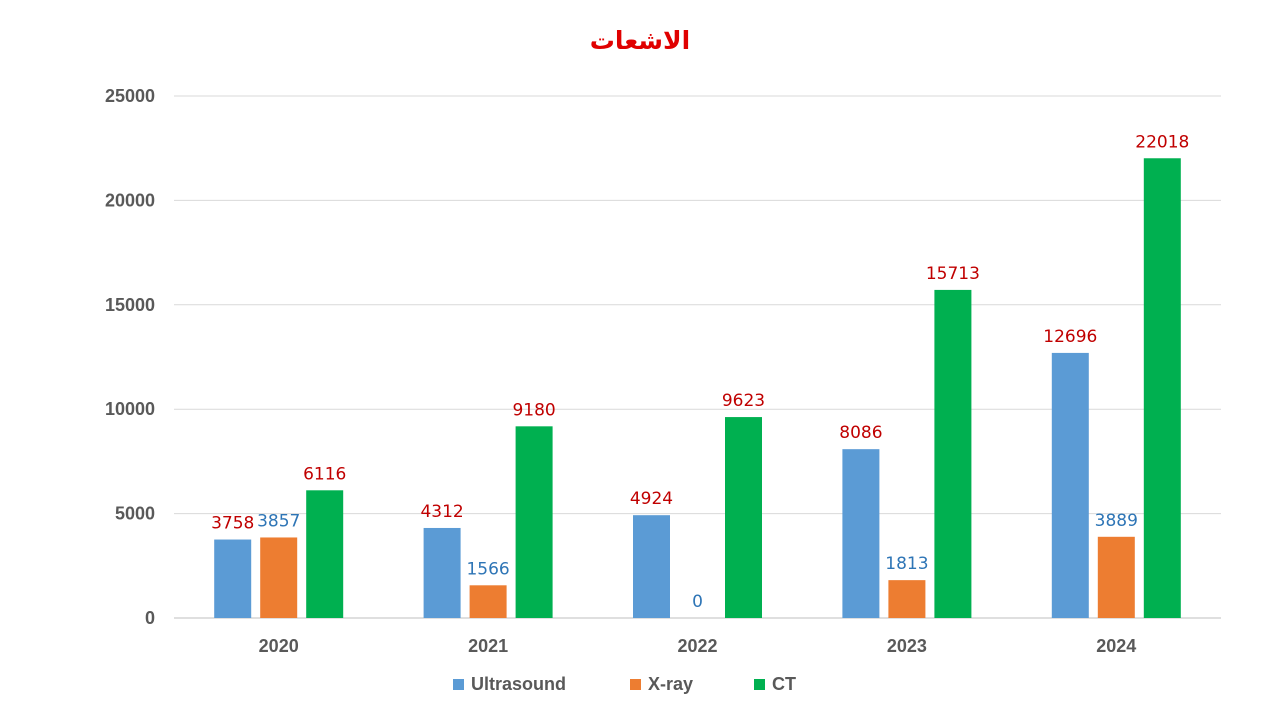 Image resolution: width=1280 pixels, height=720 pixels. What do you see at coordinates (278, 521) in the screenshot?
I see `data-label: 3857` at bounding box center [278, 521].